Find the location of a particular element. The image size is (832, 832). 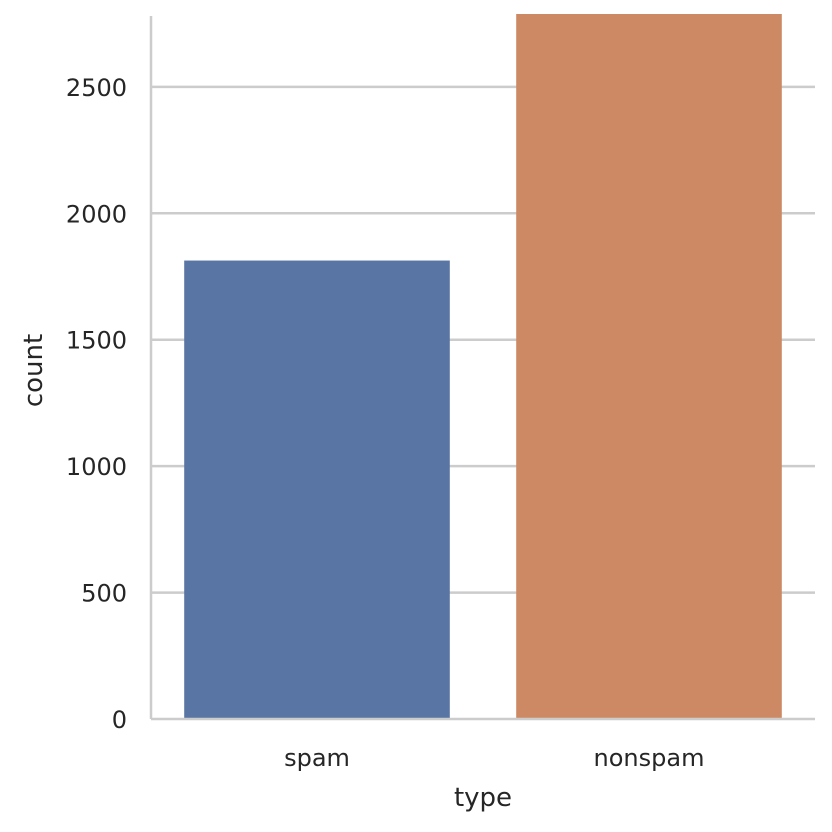

x-tick-label-nonspam: nonspam is located at coordinates (649, 758).